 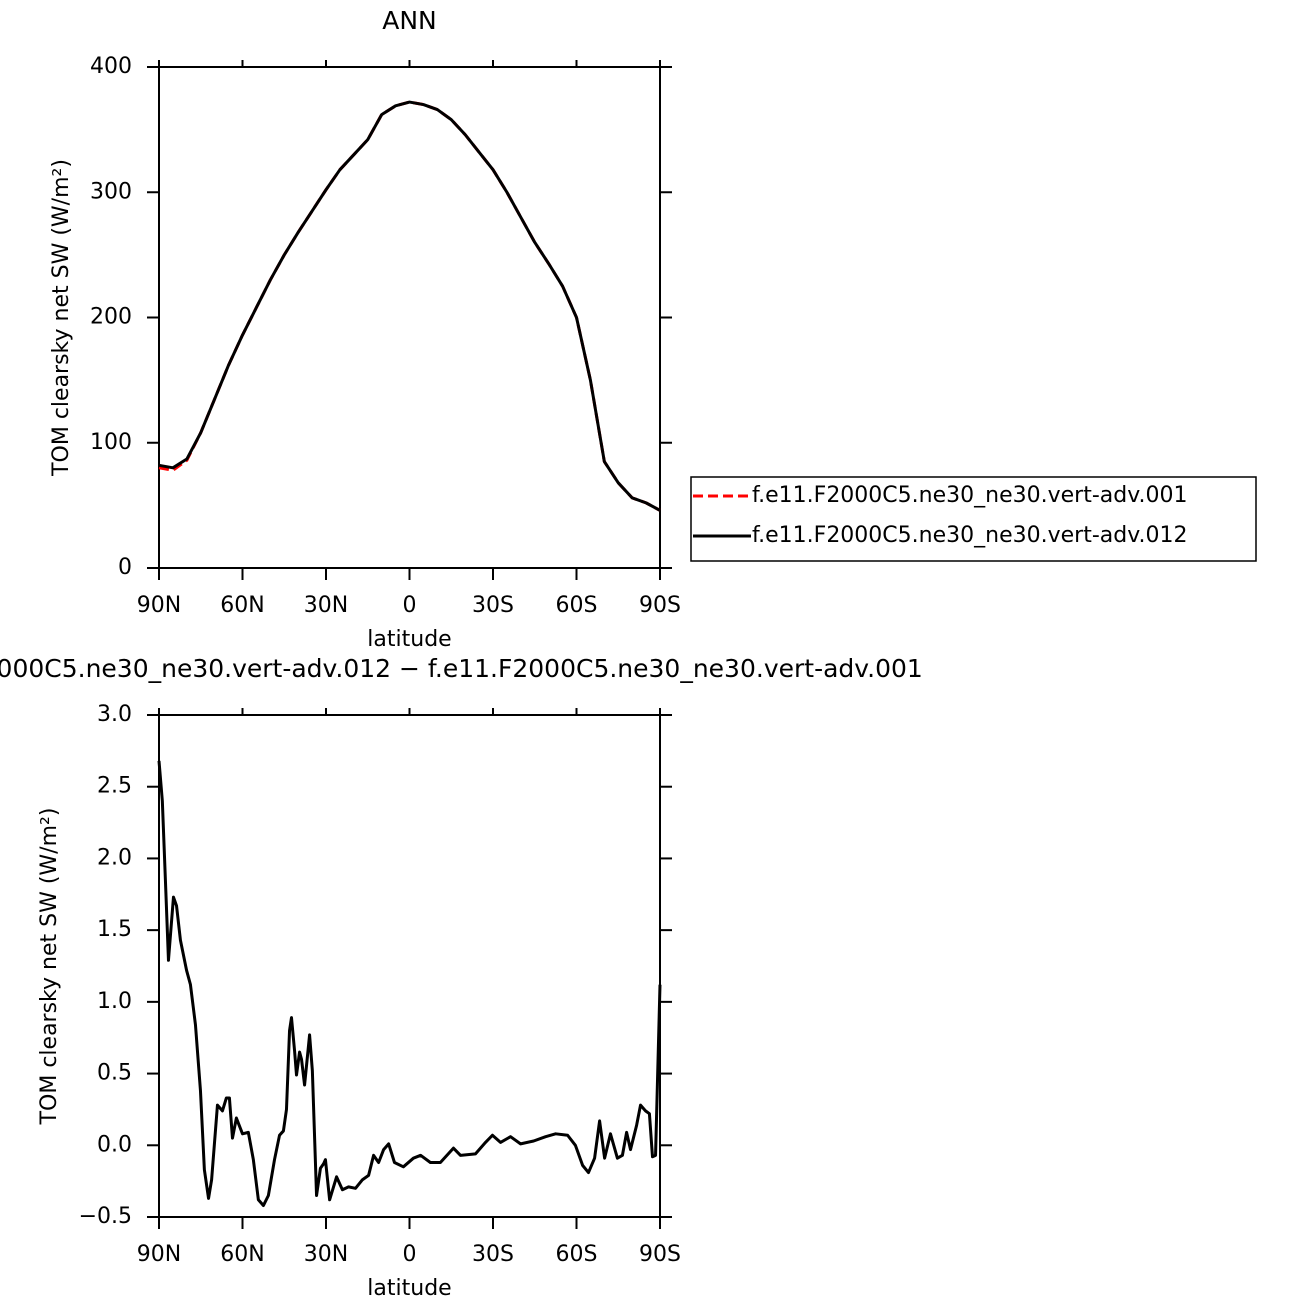 I want to click on legend-box, so click(x=973, y=519).